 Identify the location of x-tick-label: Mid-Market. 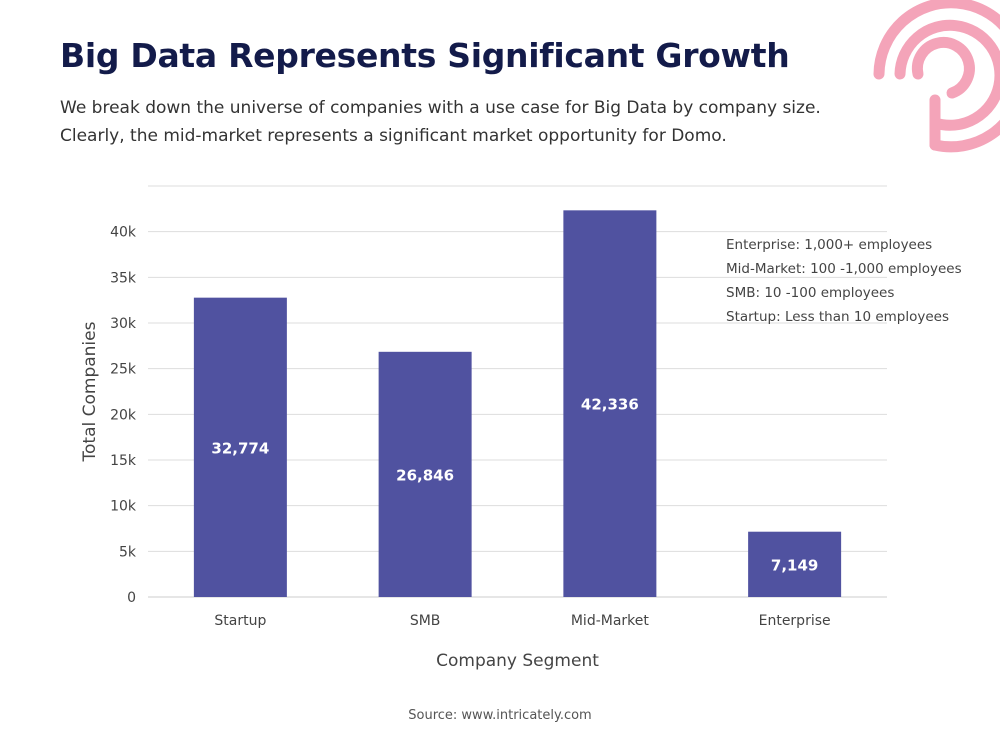
(610, 621).